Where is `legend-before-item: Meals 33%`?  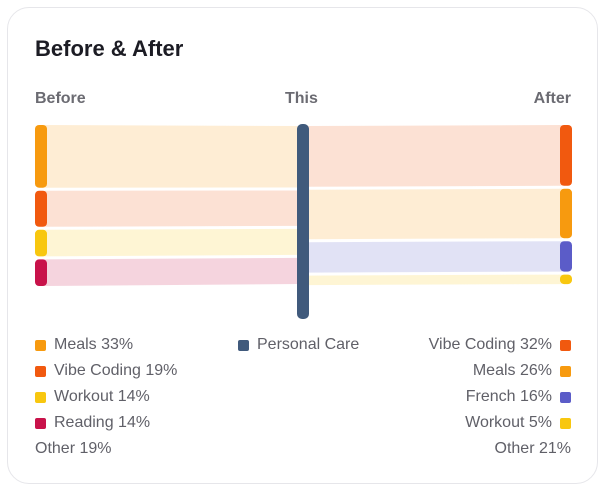 legend-before-item: Meals 33% is located at coordinates (84, 345).